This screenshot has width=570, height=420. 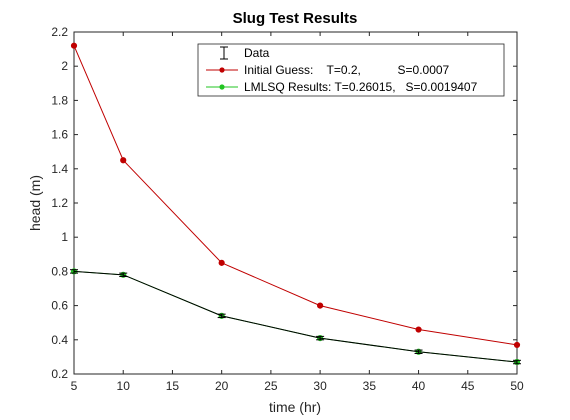 I want to click on x-tick-label: 10, so click(x=124, y=386).